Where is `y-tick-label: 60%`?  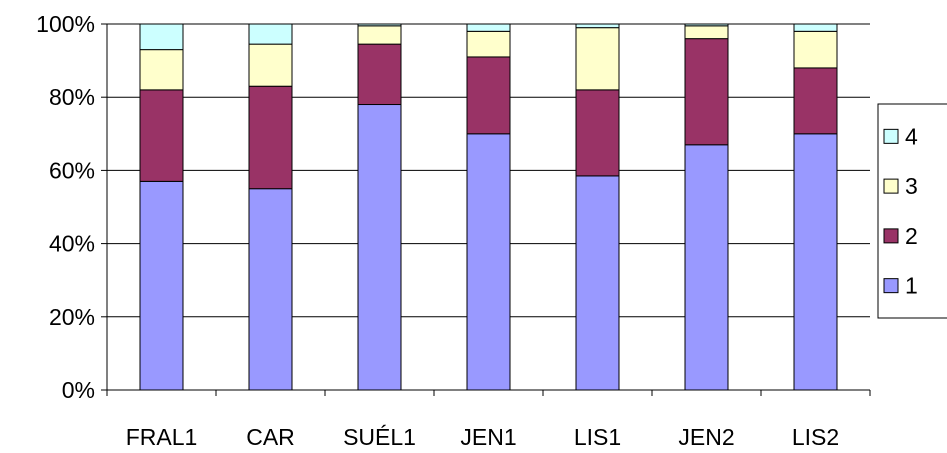 y-tick-label: 60% is located at coordinates (72, 170).